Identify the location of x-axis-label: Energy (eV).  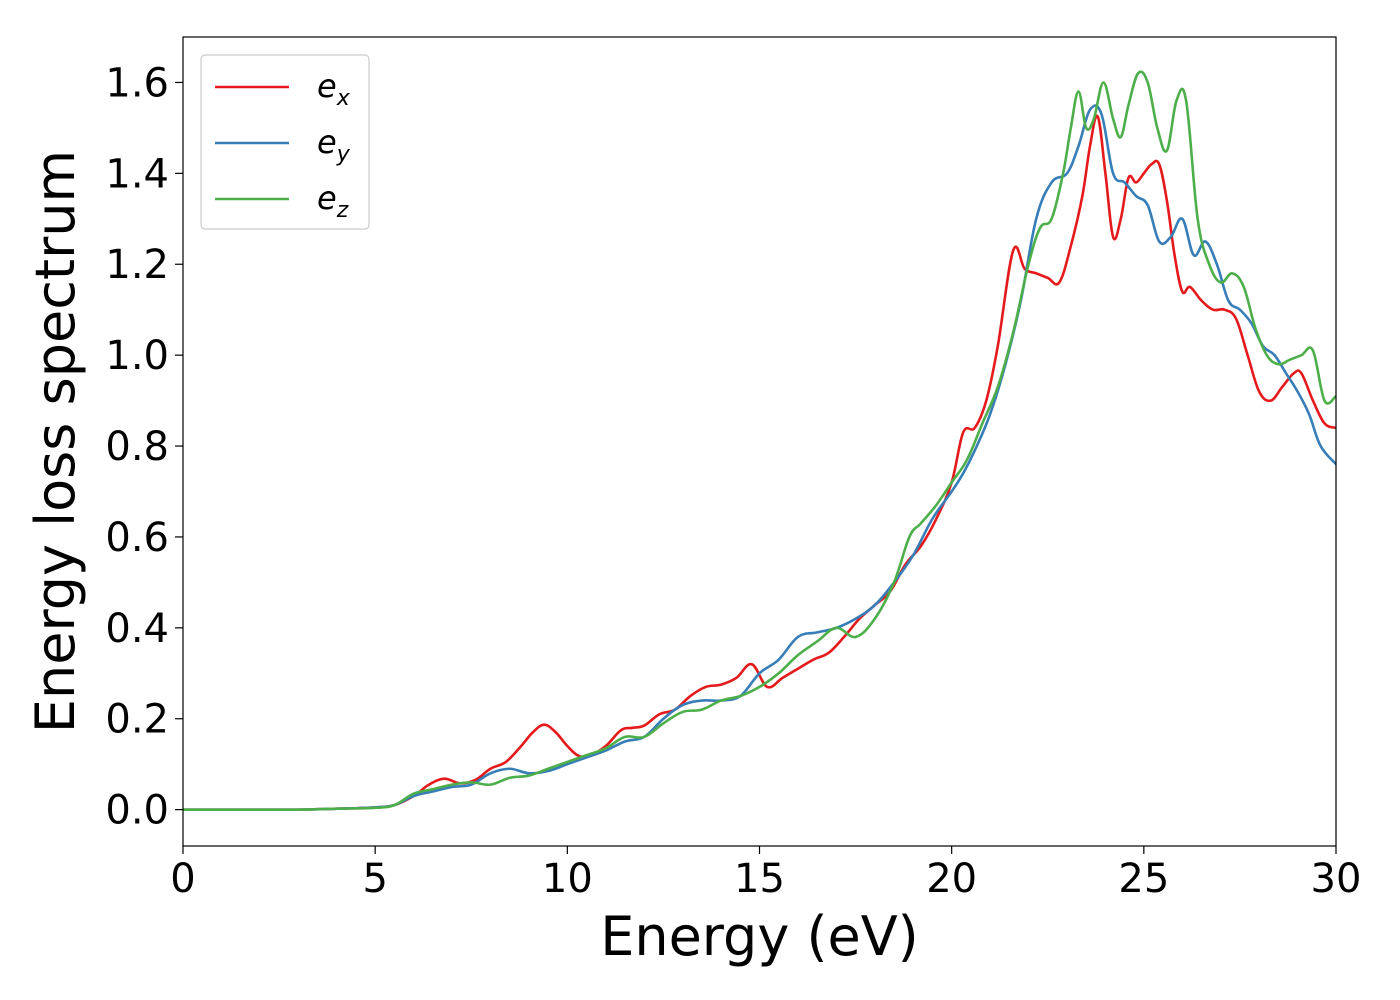
(759, 936).